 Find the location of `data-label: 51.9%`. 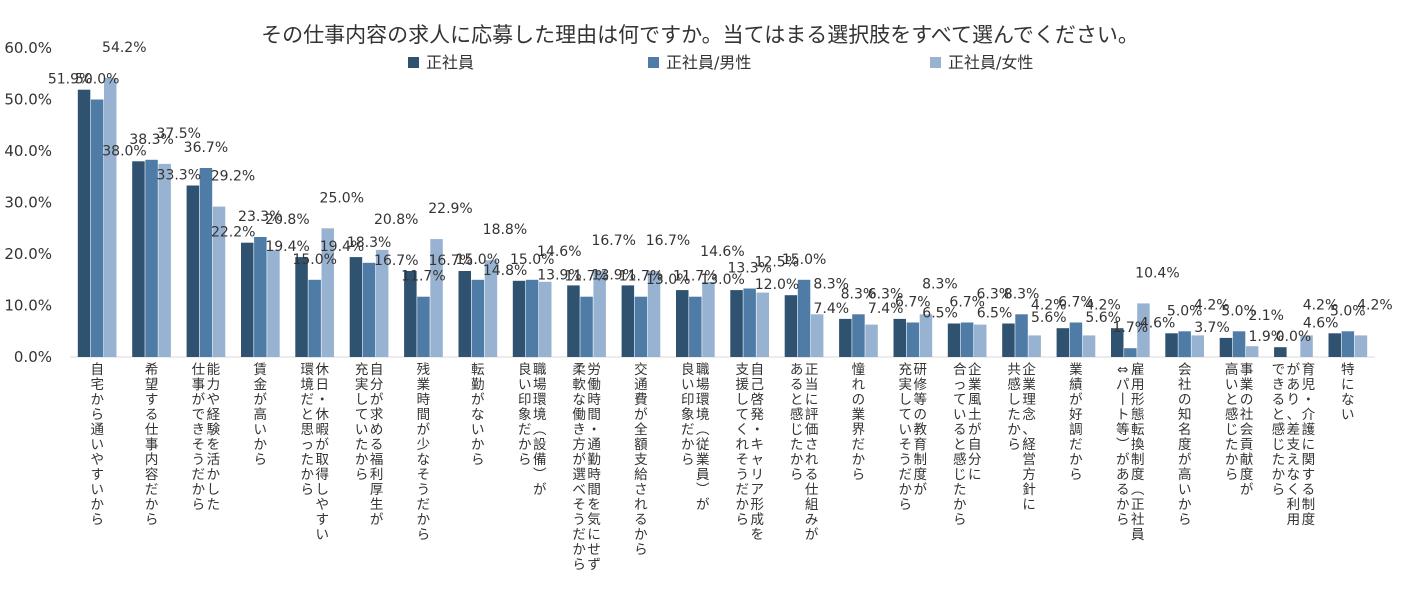

data-label: 51.9% is located at coordinates (70, 80).